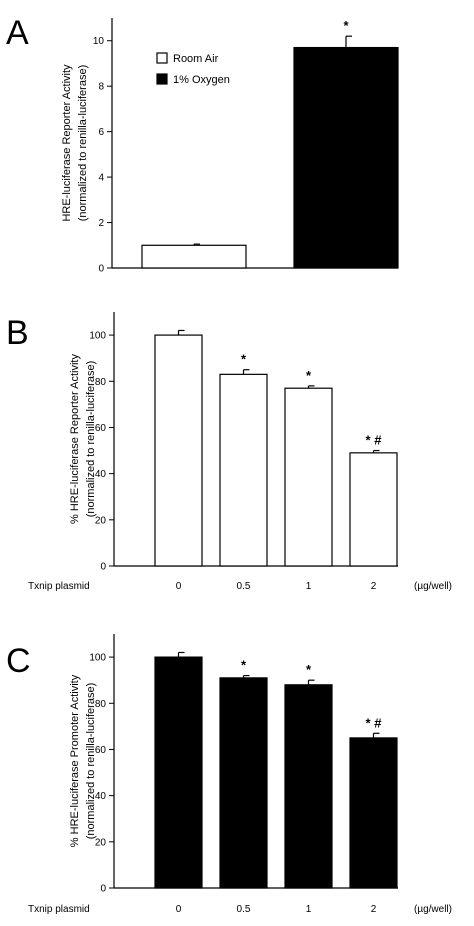 Image resolution: width=474 pixels, height=926 pixels. I want to click on panel-b-category-3: 1, so click(309, 586).